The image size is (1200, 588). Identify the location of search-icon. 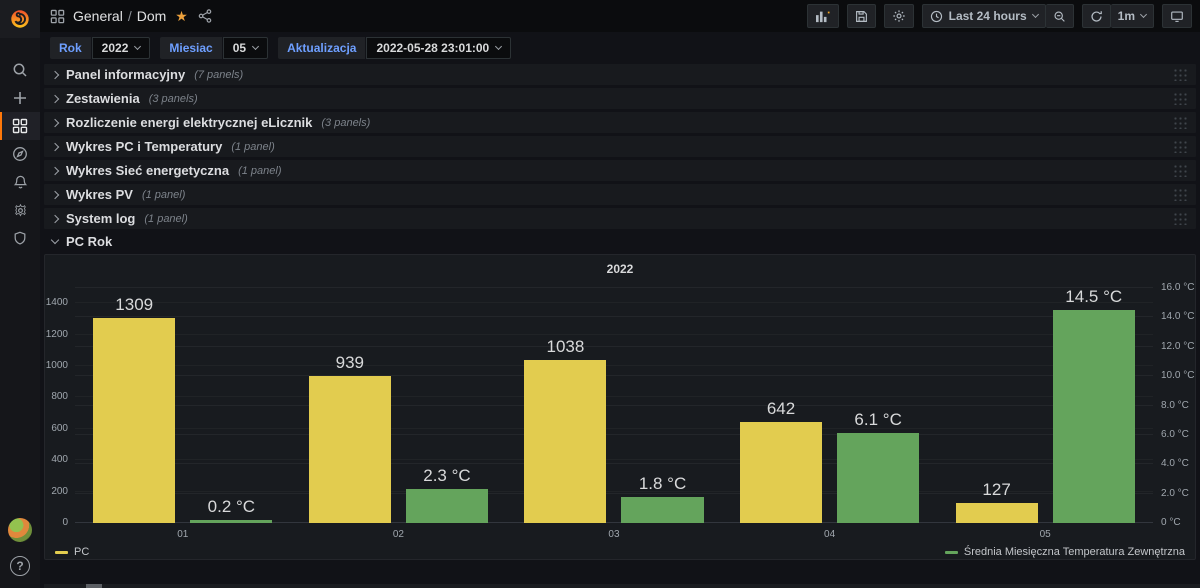
(20, 70).